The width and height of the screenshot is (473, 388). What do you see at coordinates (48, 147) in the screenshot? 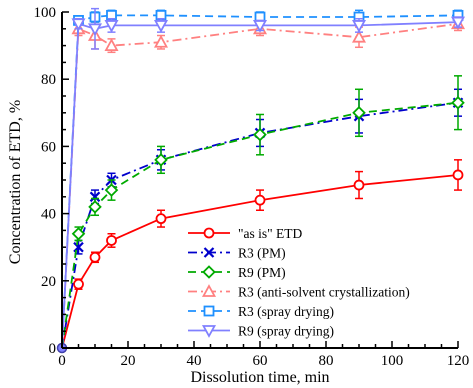
I see `y-tick-label: 60` at bounding box center [48, 147].